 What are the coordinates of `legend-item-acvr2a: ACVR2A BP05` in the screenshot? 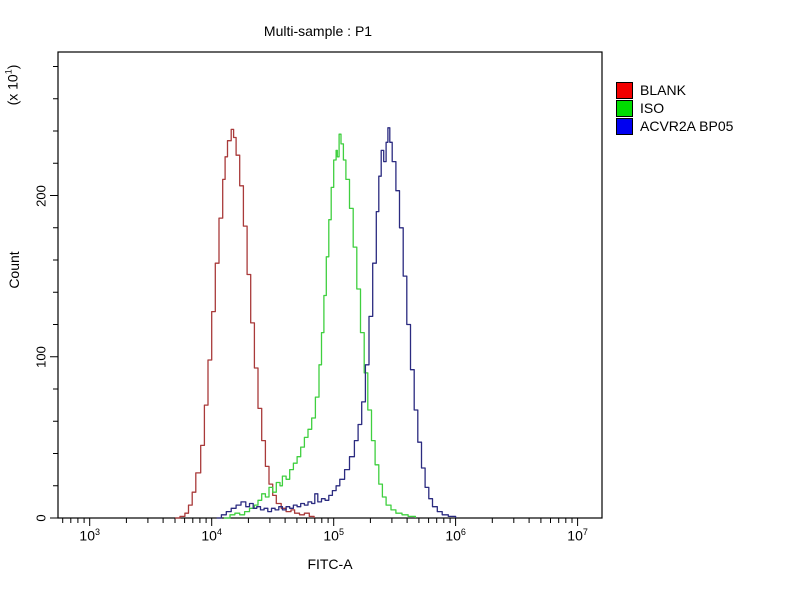 It's located at (675, 126).